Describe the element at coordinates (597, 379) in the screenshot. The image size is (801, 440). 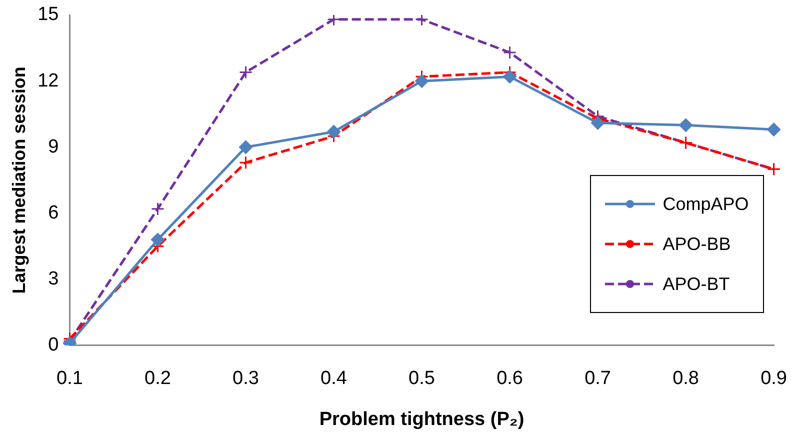
I see `x-tick-label: 0.7` at that location.